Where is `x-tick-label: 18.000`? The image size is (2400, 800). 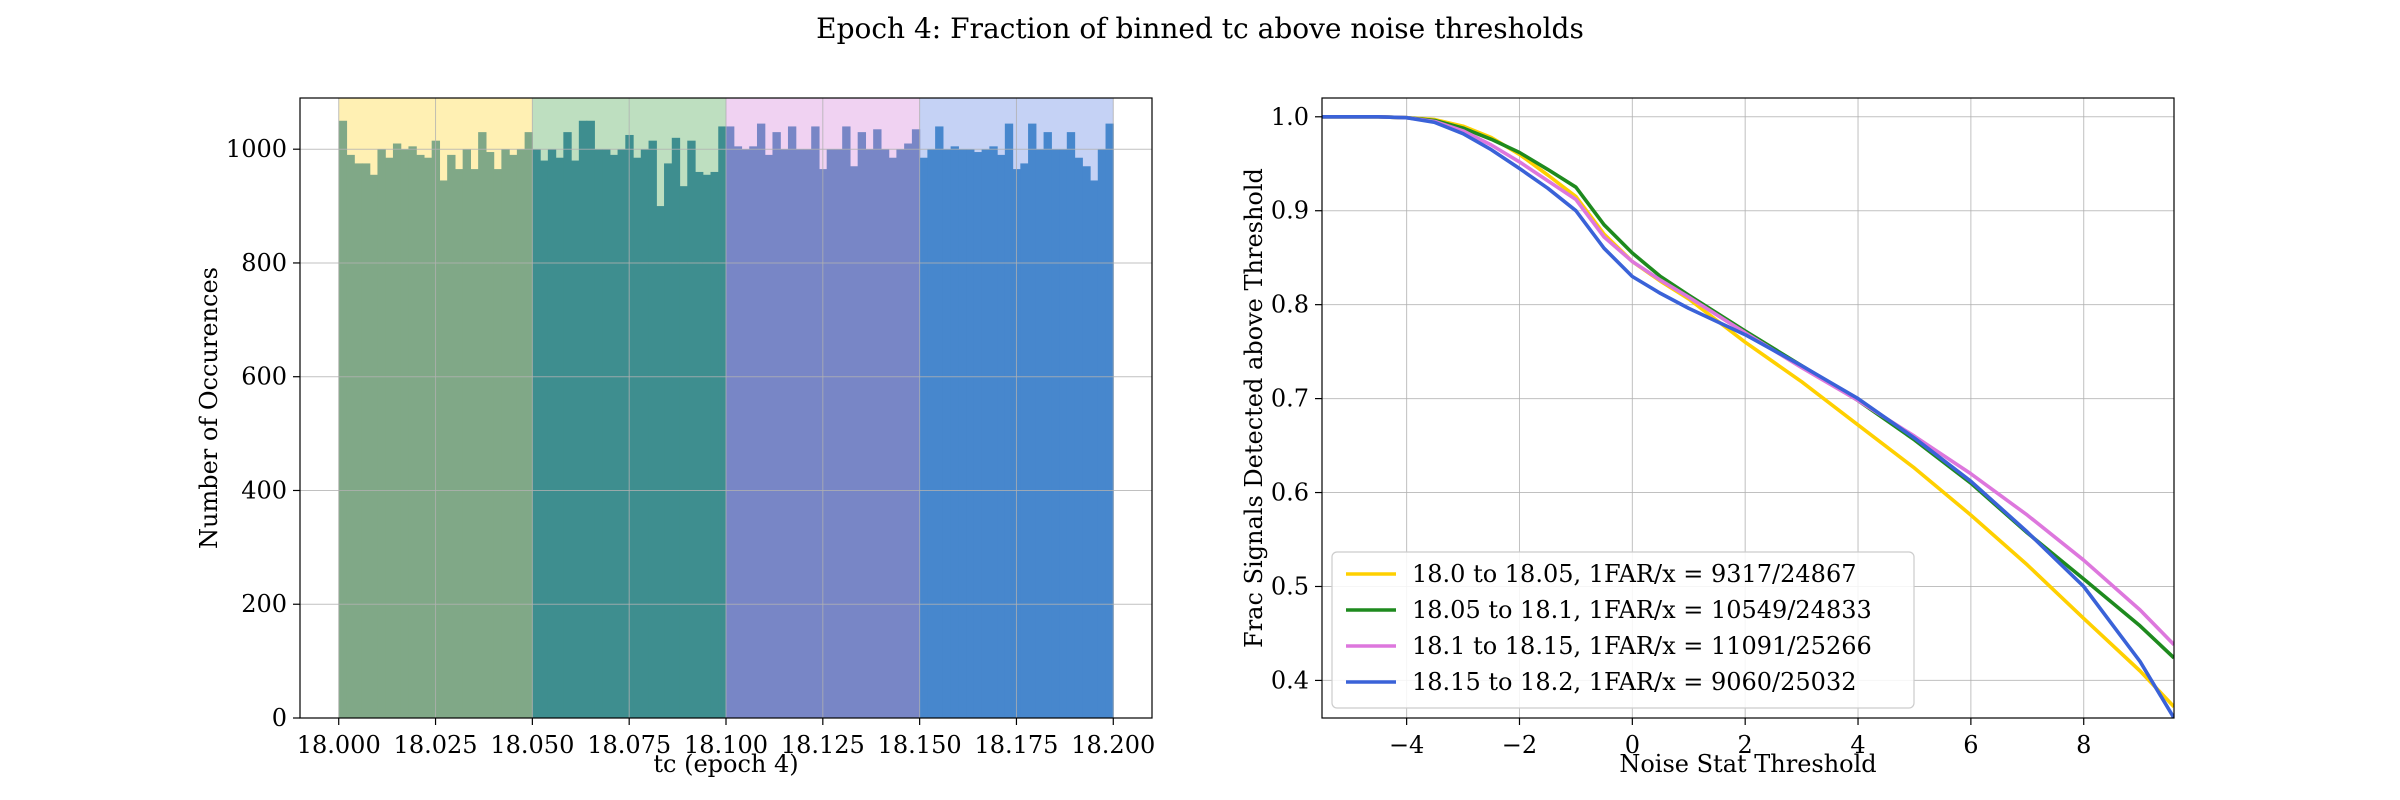
x-tick-label: 18.000 is located at coordinates (339, 745).